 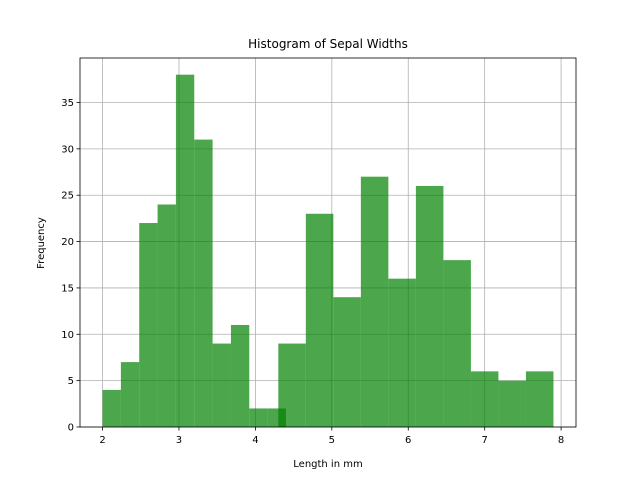 What do you see at coordinates (67, 149) in the screenshot?
I see `y-tick-label: 30` at bounding box center [67, 149].